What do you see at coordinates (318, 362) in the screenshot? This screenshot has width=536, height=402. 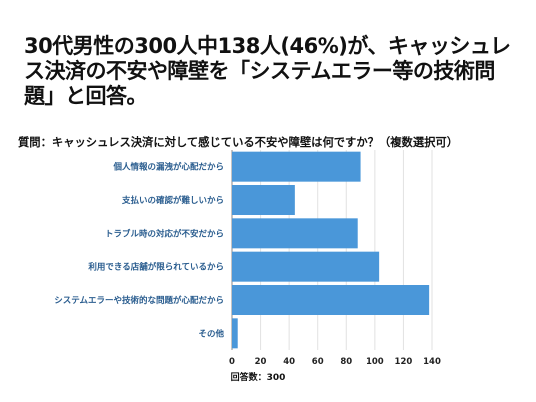 I see `x-tick-label: 60` at bounding box center [318, 362].